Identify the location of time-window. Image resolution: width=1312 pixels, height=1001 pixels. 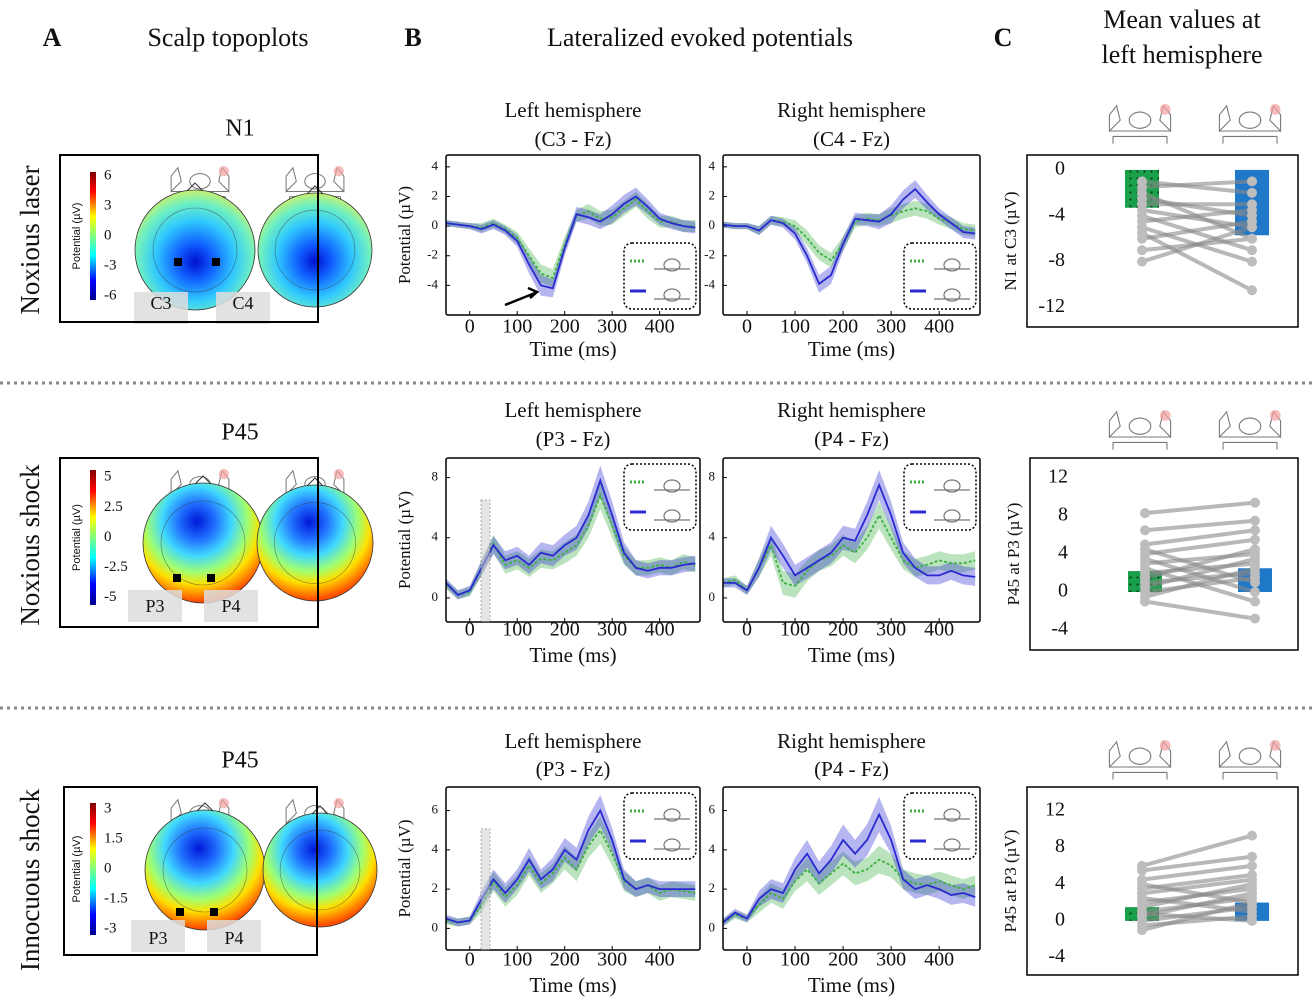
(485, 889).